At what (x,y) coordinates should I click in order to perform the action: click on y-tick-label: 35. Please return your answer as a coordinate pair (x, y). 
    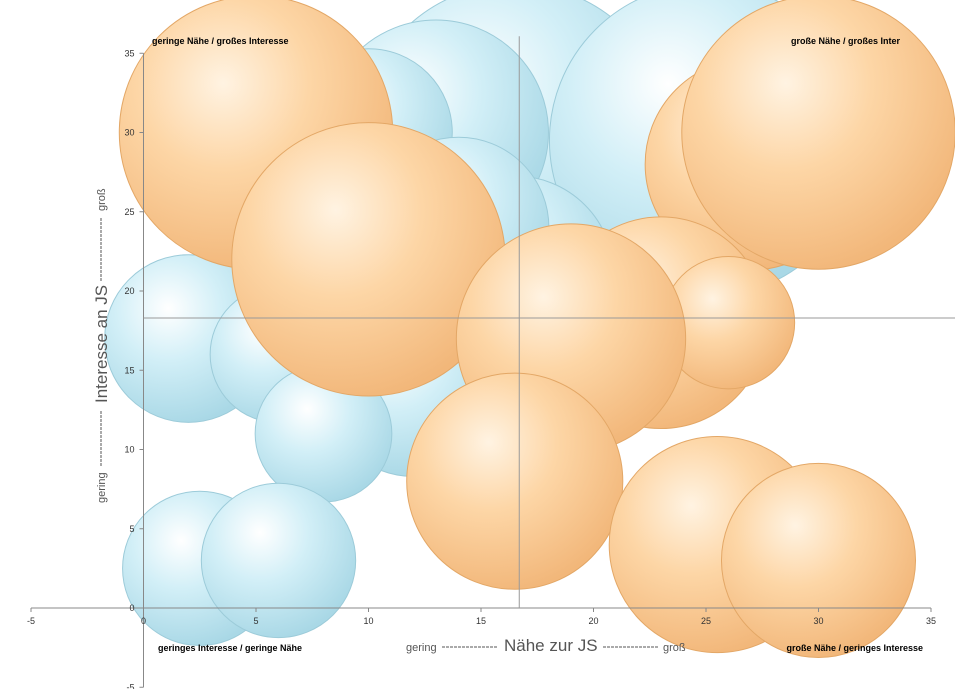
    Looking at the image, I should click on (129, 53).